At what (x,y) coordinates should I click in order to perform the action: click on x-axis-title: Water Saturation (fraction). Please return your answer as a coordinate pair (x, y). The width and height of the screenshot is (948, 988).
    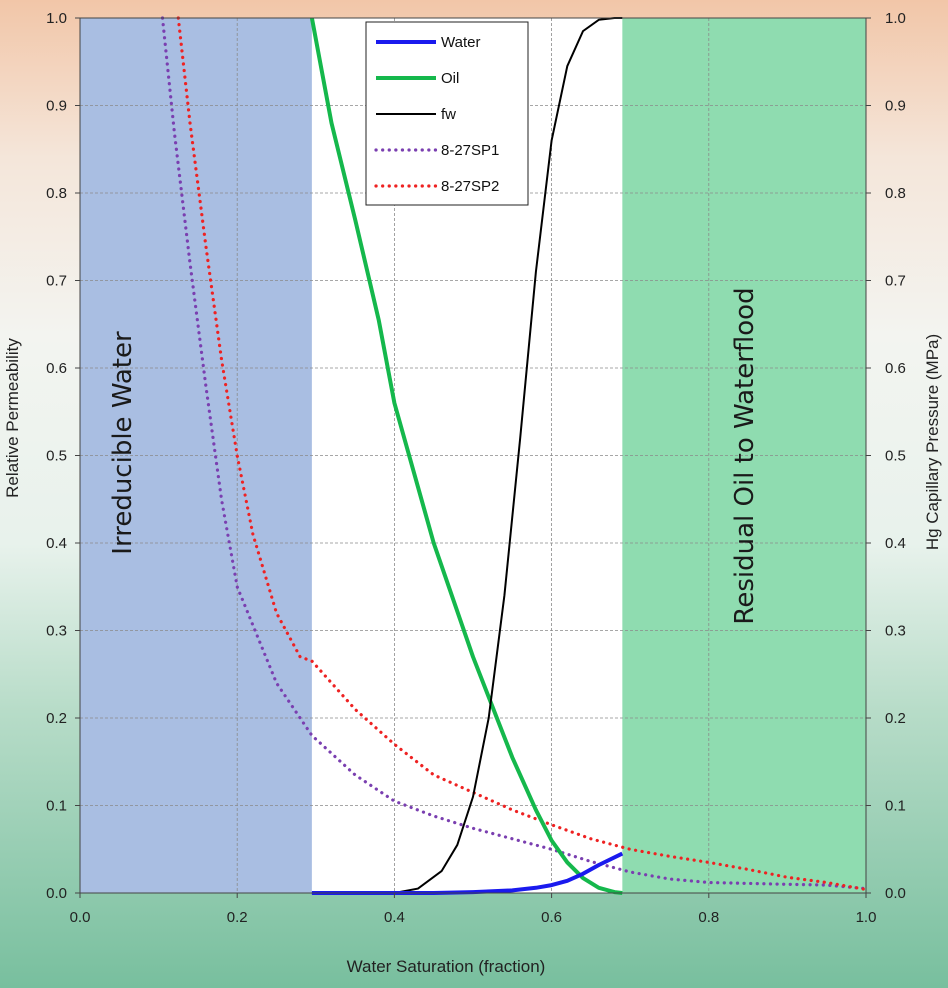
    Looking at the image, I should click on (446, 966).